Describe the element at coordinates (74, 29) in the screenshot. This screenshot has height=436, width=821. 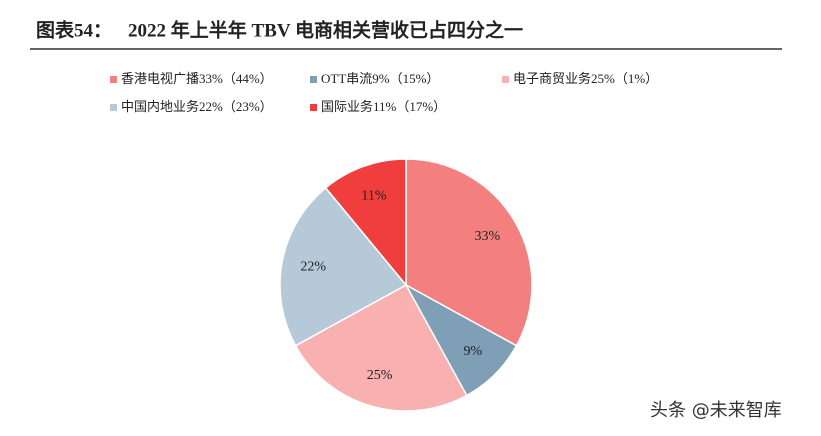
I see `chart-title-label: 图表54：` at that location.